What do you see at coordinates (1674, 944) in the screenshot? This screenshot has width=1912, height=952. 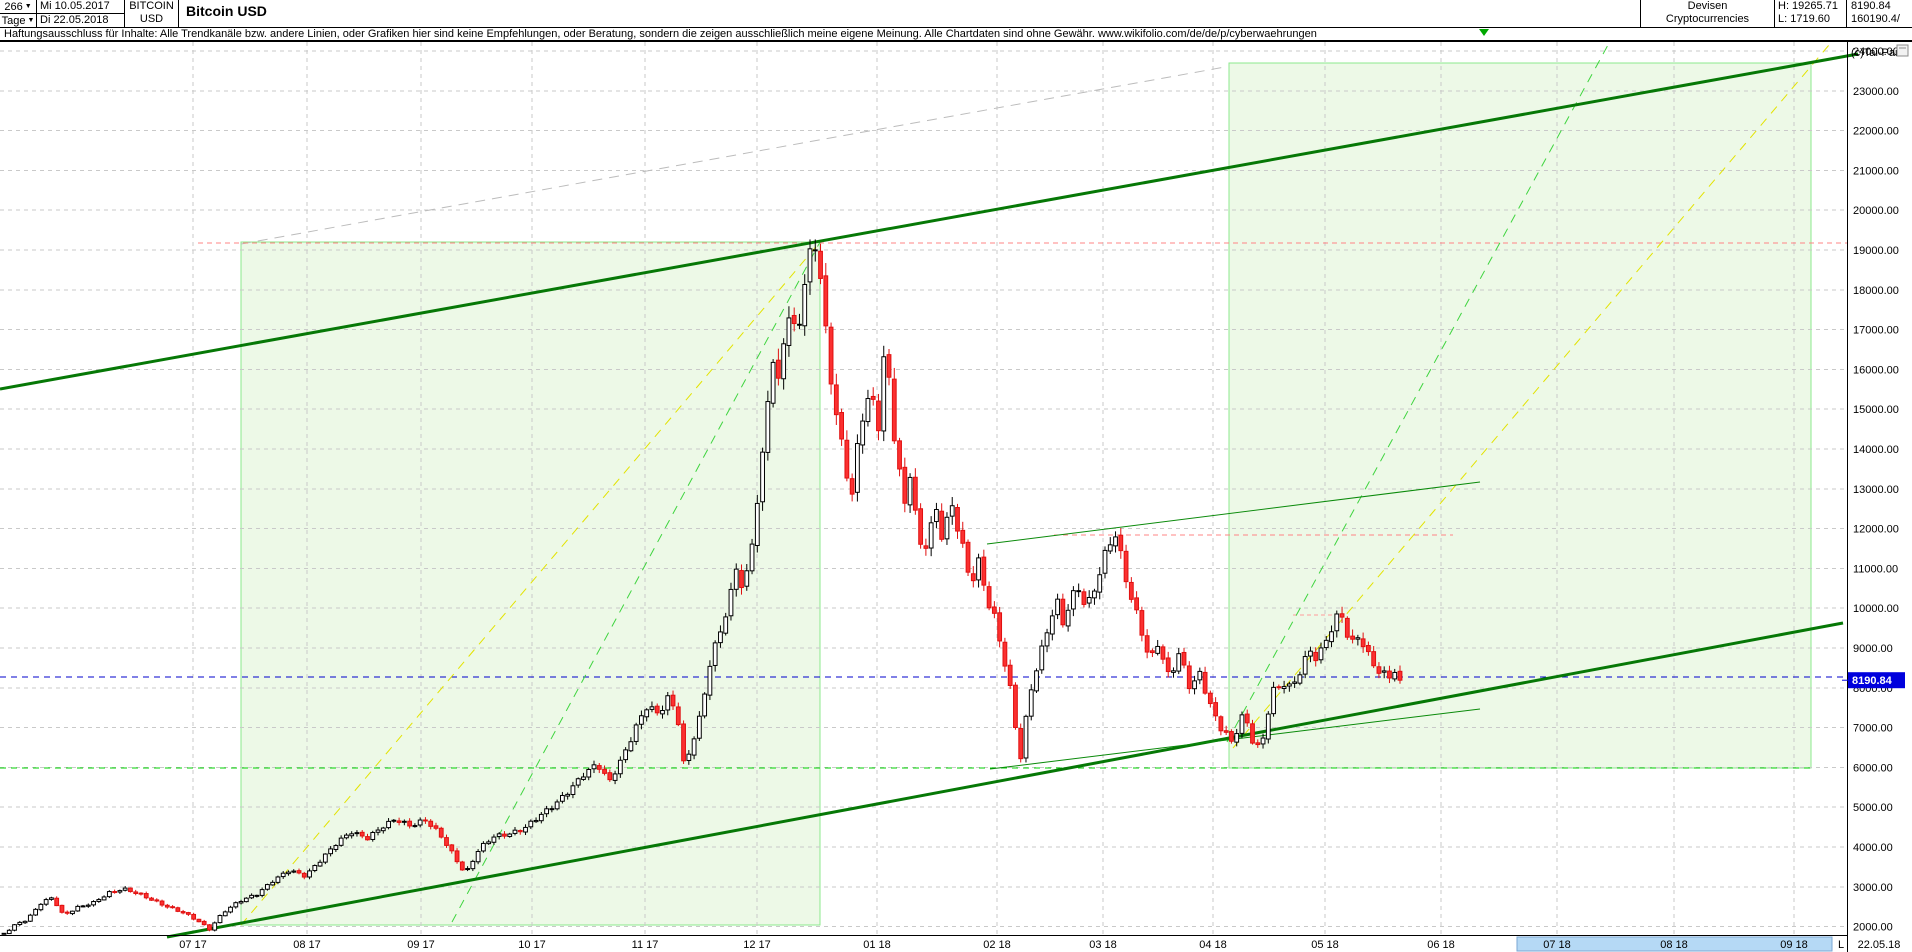 I see `future-months-highlight` at bounding box center [1674, 944].